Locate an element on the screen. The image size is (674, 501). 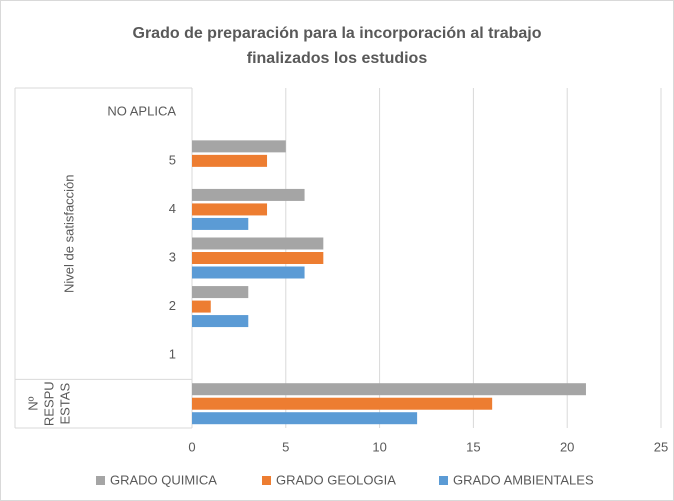
x-tick-label: 10 is located at coordinates (379, 446).